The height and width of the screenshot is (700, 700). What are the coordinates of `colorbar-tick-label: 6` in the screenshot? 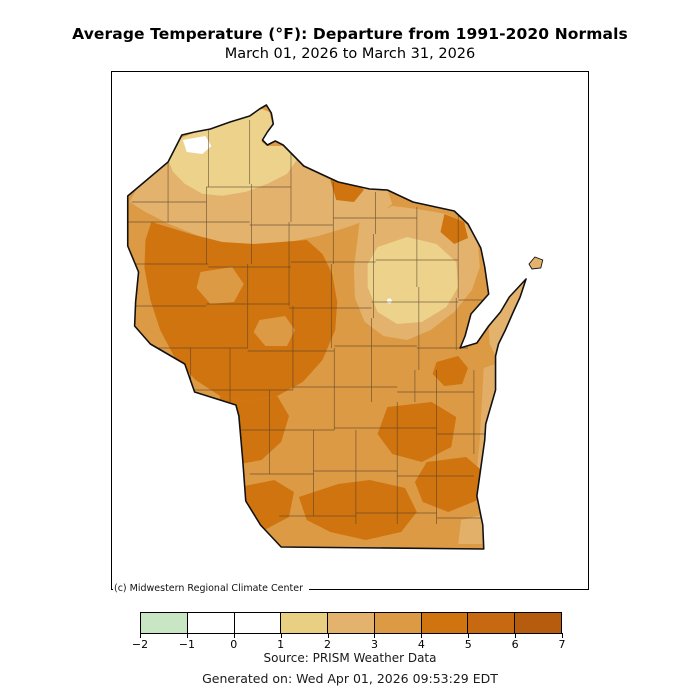 It's located at (515, 644).